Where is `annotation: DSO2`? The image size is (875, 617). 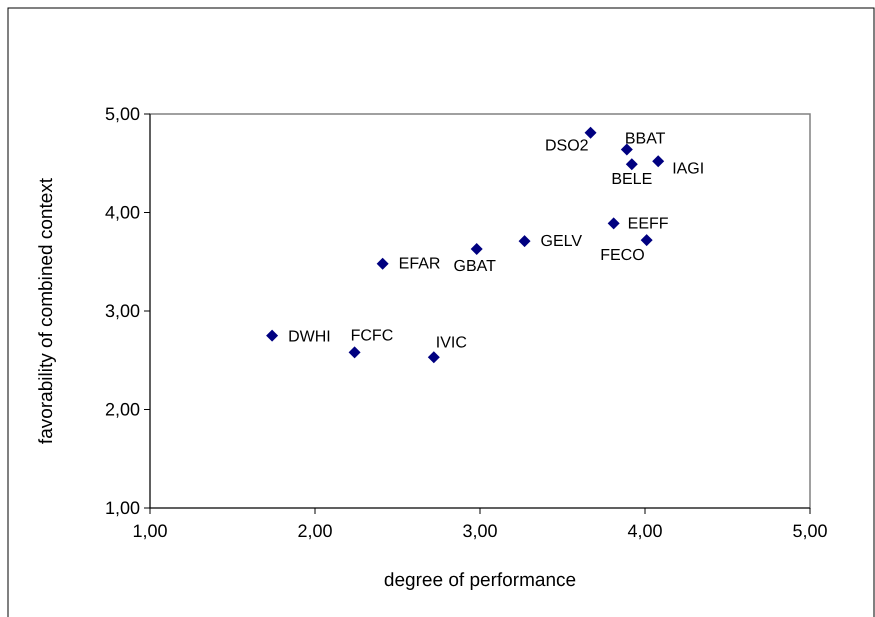
annotation: DSO2 is located at coordinates (566, 146).